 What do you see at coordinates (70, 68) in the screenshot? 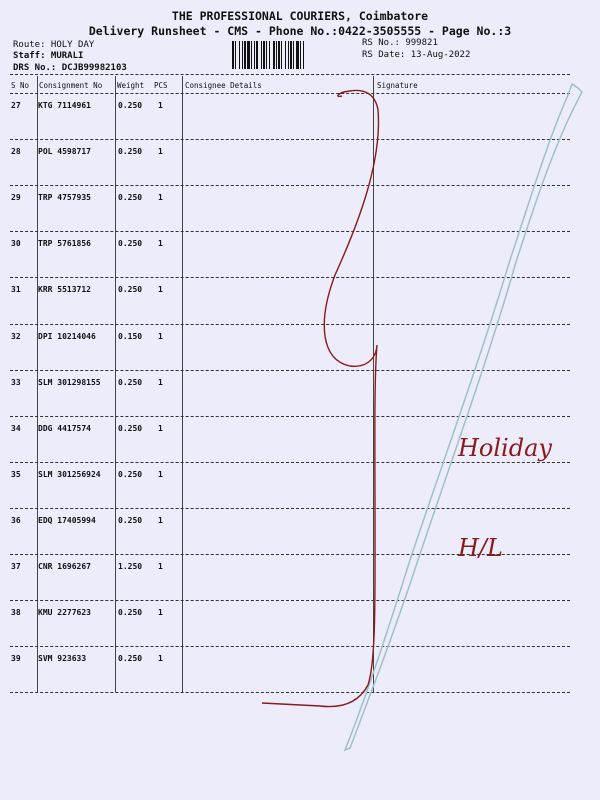
I see `drs-number: DRS No.: DCJB99982103` at bounding box center [70, 68].